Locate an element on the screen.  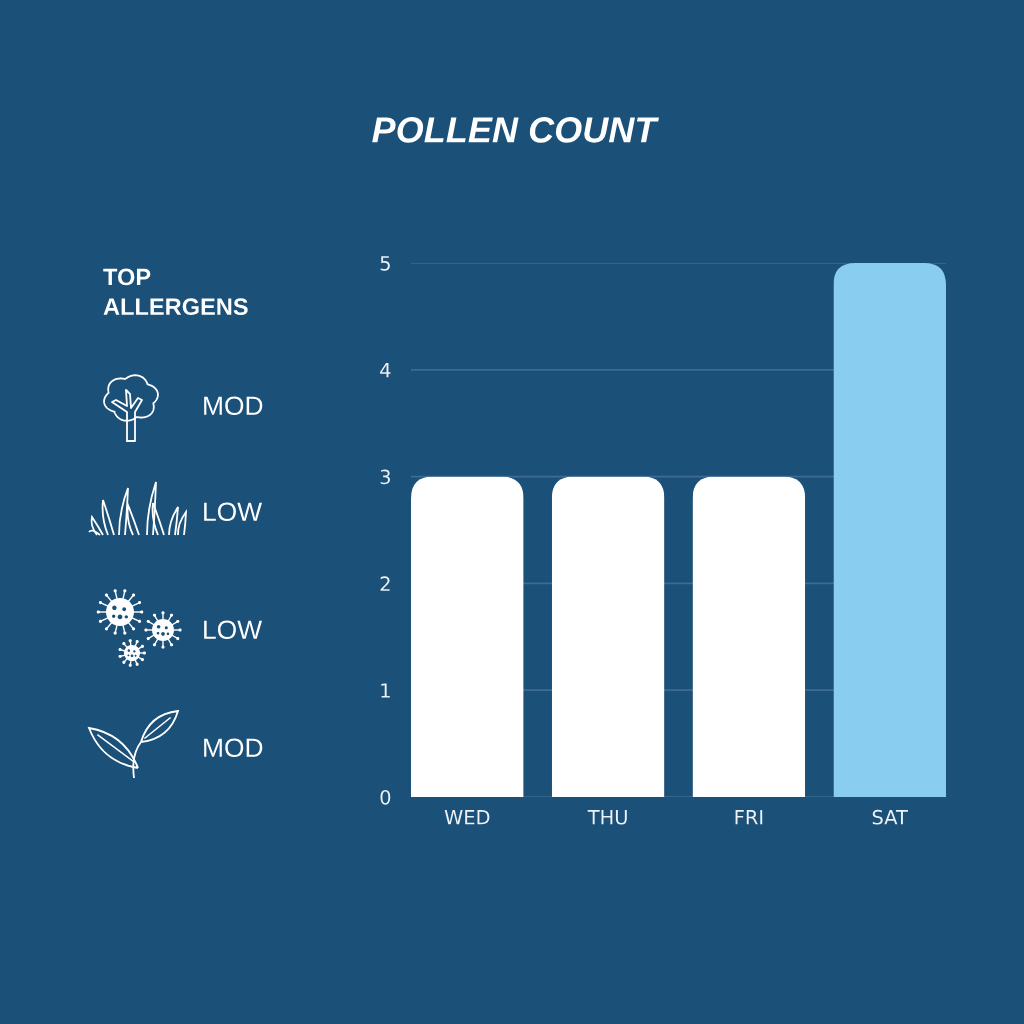
y-tick-label: 0 is located at coordinates (385, 797).